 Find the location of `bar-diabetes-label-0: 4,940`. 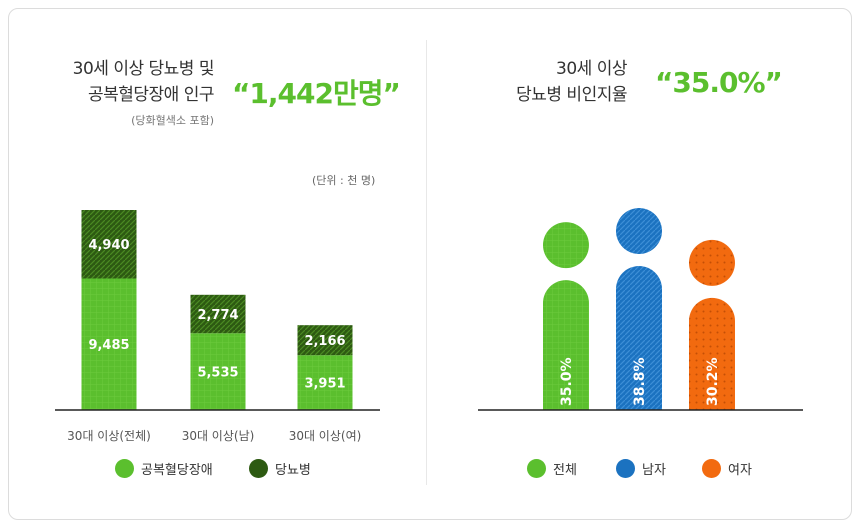

bar-diabetes-label-0: 4,940 is located at coordinates (108, 245).